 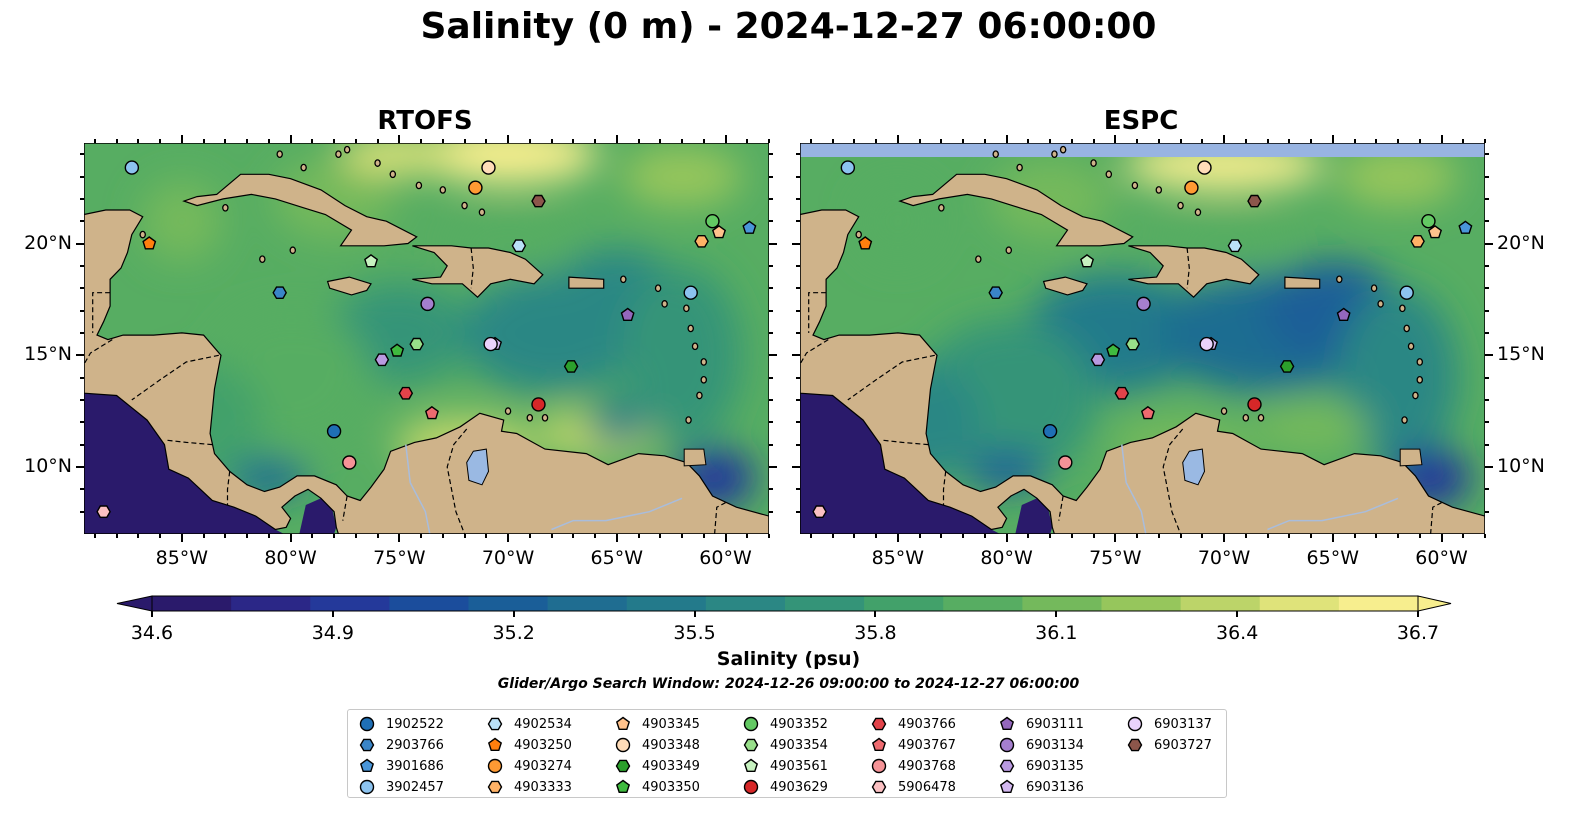 What do you see at coordinates (478, 467) in the screenshot?
I see `lake-maracaibo` at bounding box center [478, 467].